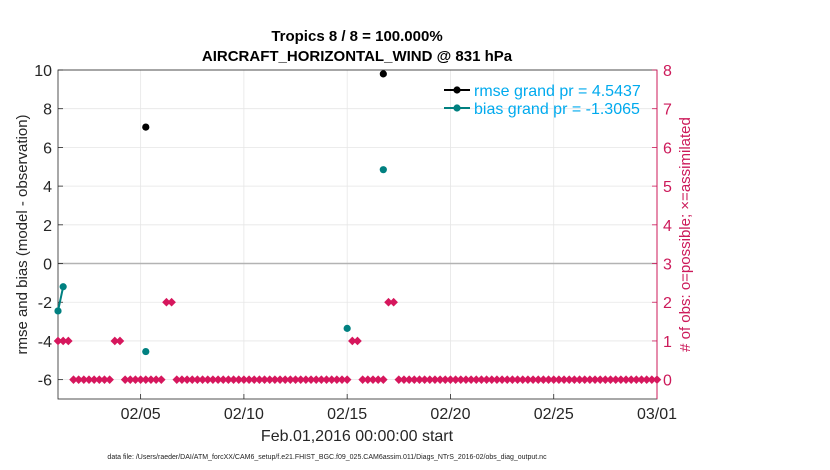 This screenshot has height=470, width=830. Describe the element at coordinates (357, 56) in the screenshot. I see `chart-title-line2: AIRCRAFT_HORIZONTAL_WIND @ 831 hPa` at that location.